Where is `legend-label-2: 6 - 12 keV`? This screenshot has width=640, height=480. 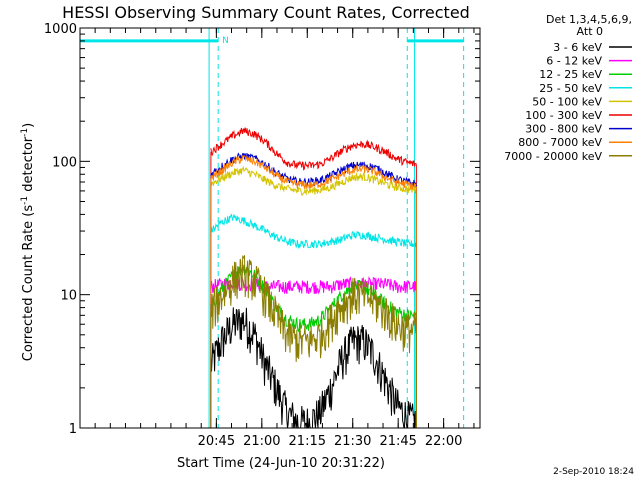 legend-label-2: 6 - 12 keV is located at coordinates (574, 61).